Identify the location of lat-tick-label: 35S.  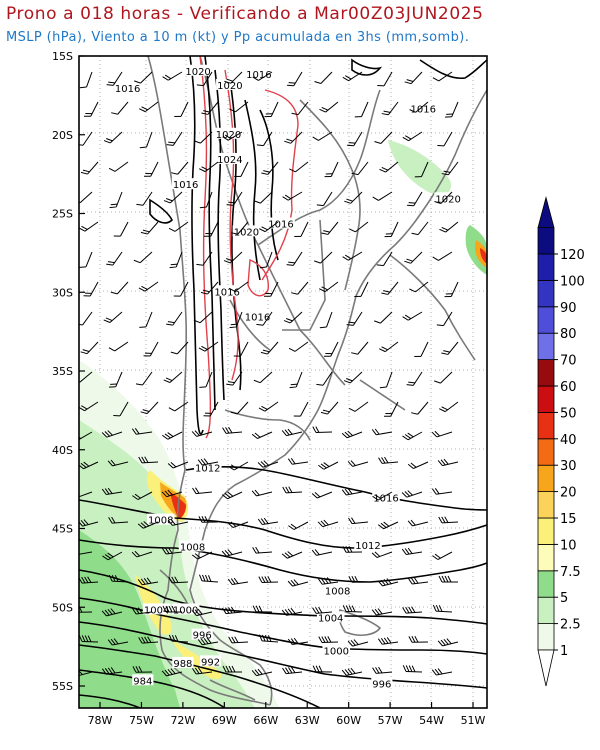
(62, 371).